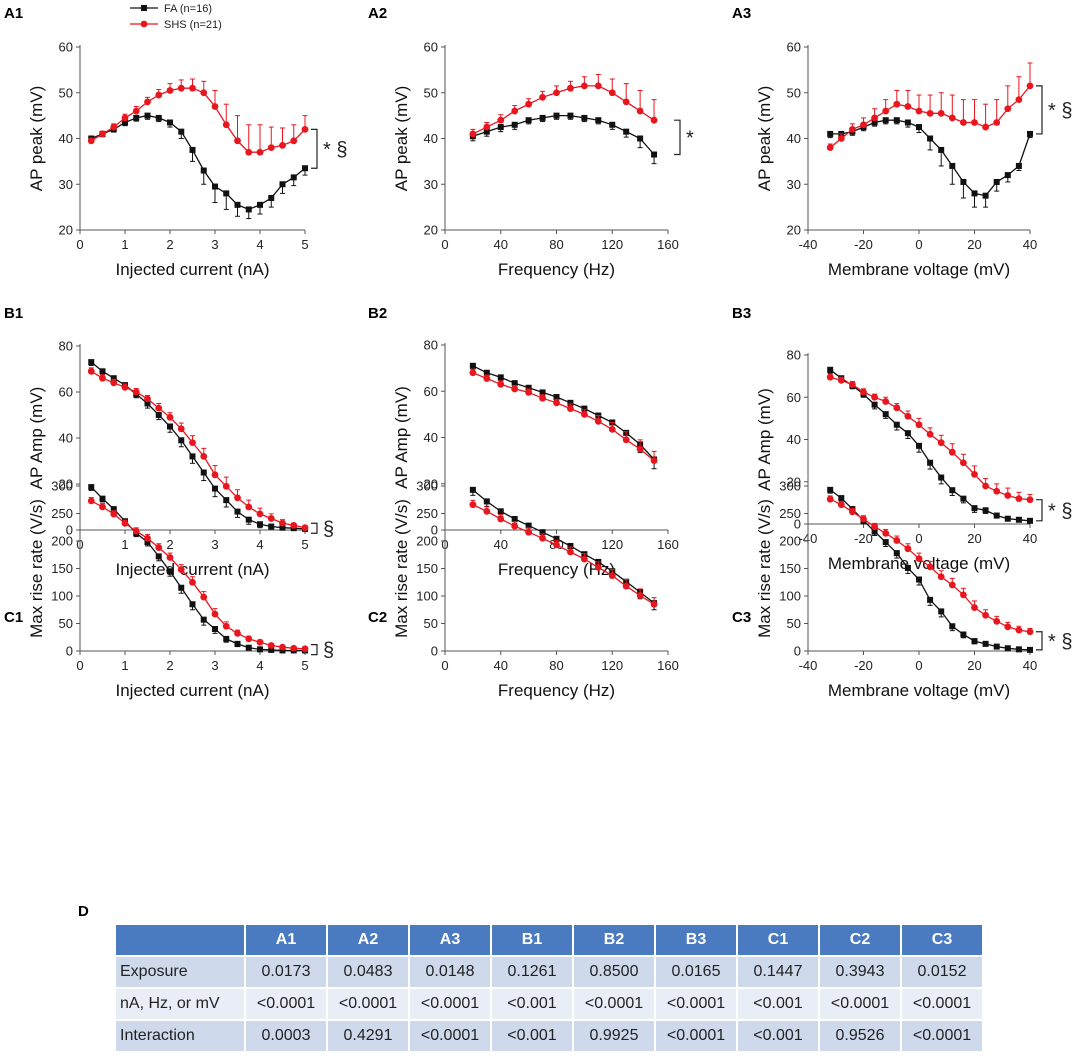 Image resolution: width=1084 pixels, height=1061 pixels. Describe the element at coordinates (368, 972) in the screenshot. I see `table-cell: 0.0483` at that location.